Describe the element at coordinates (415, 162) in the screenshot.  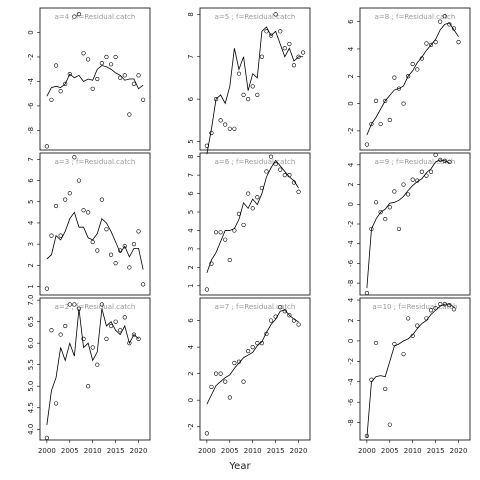
I see `panel-title: a=9 ; f=Residual.catch` at that location.